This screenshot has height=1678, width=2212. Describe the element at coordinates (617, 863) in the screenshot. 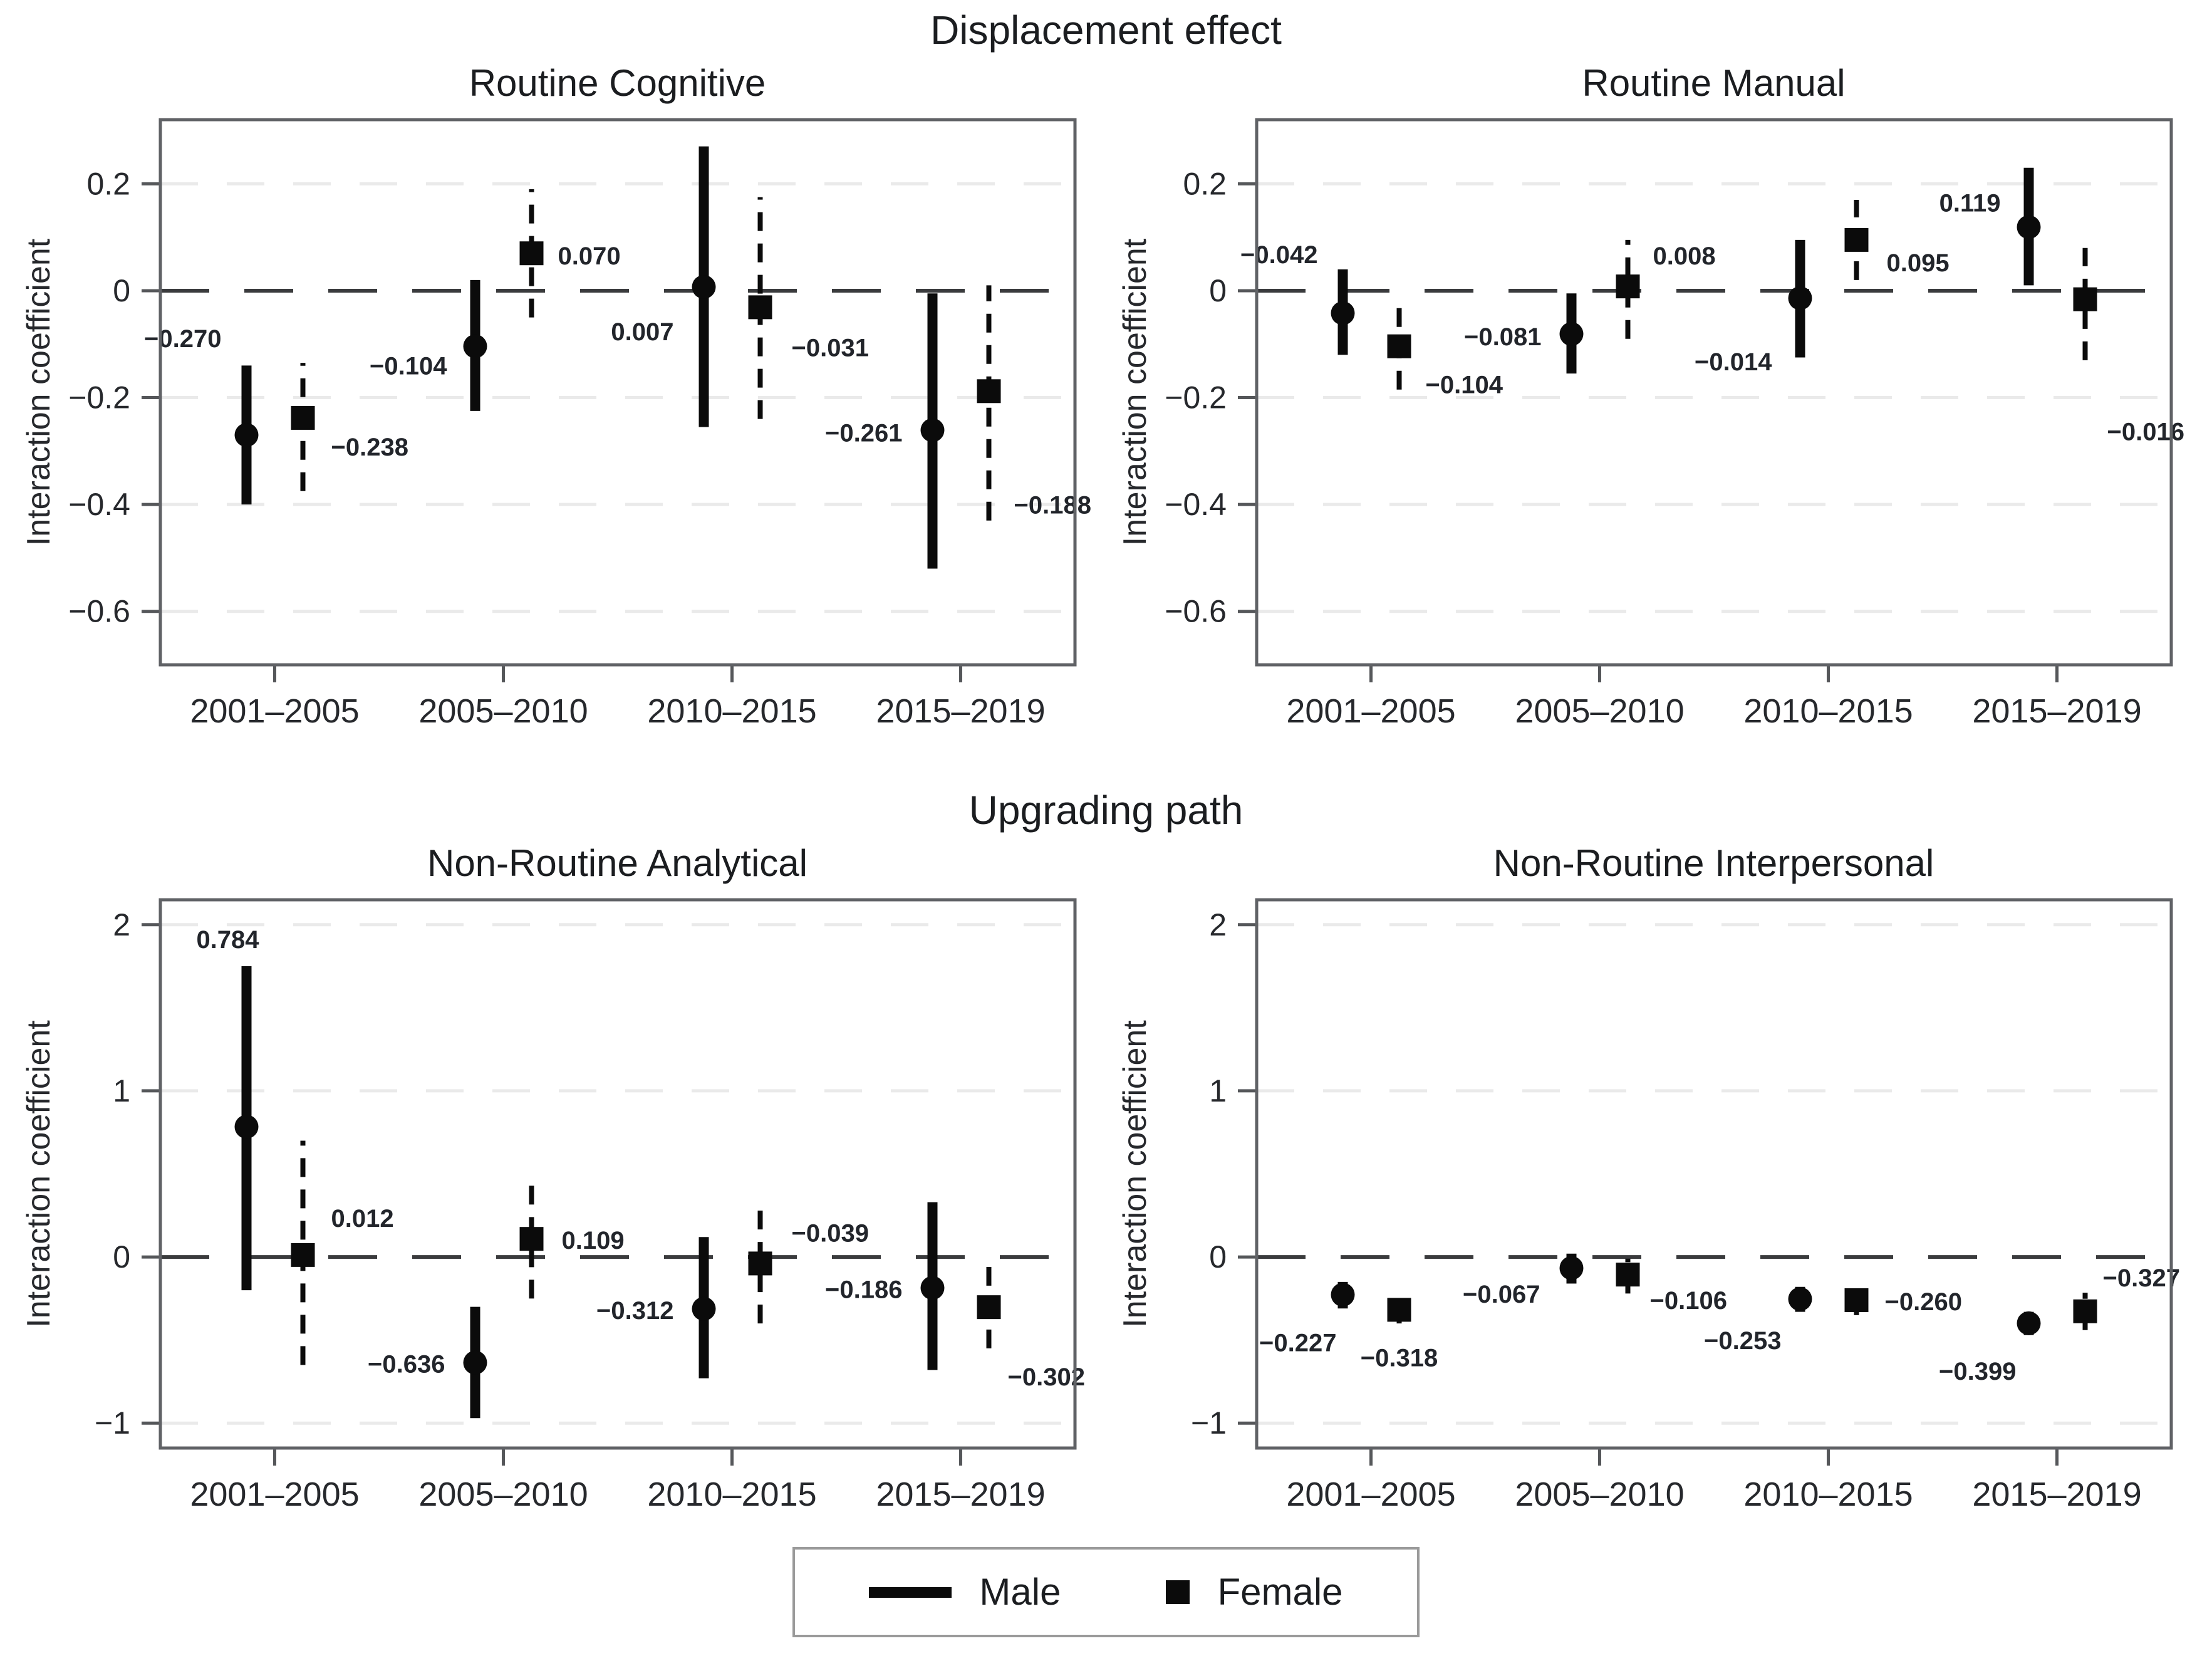

I see `panel-title-non-routine-analytical: Non-Routine Analytical` at that location.